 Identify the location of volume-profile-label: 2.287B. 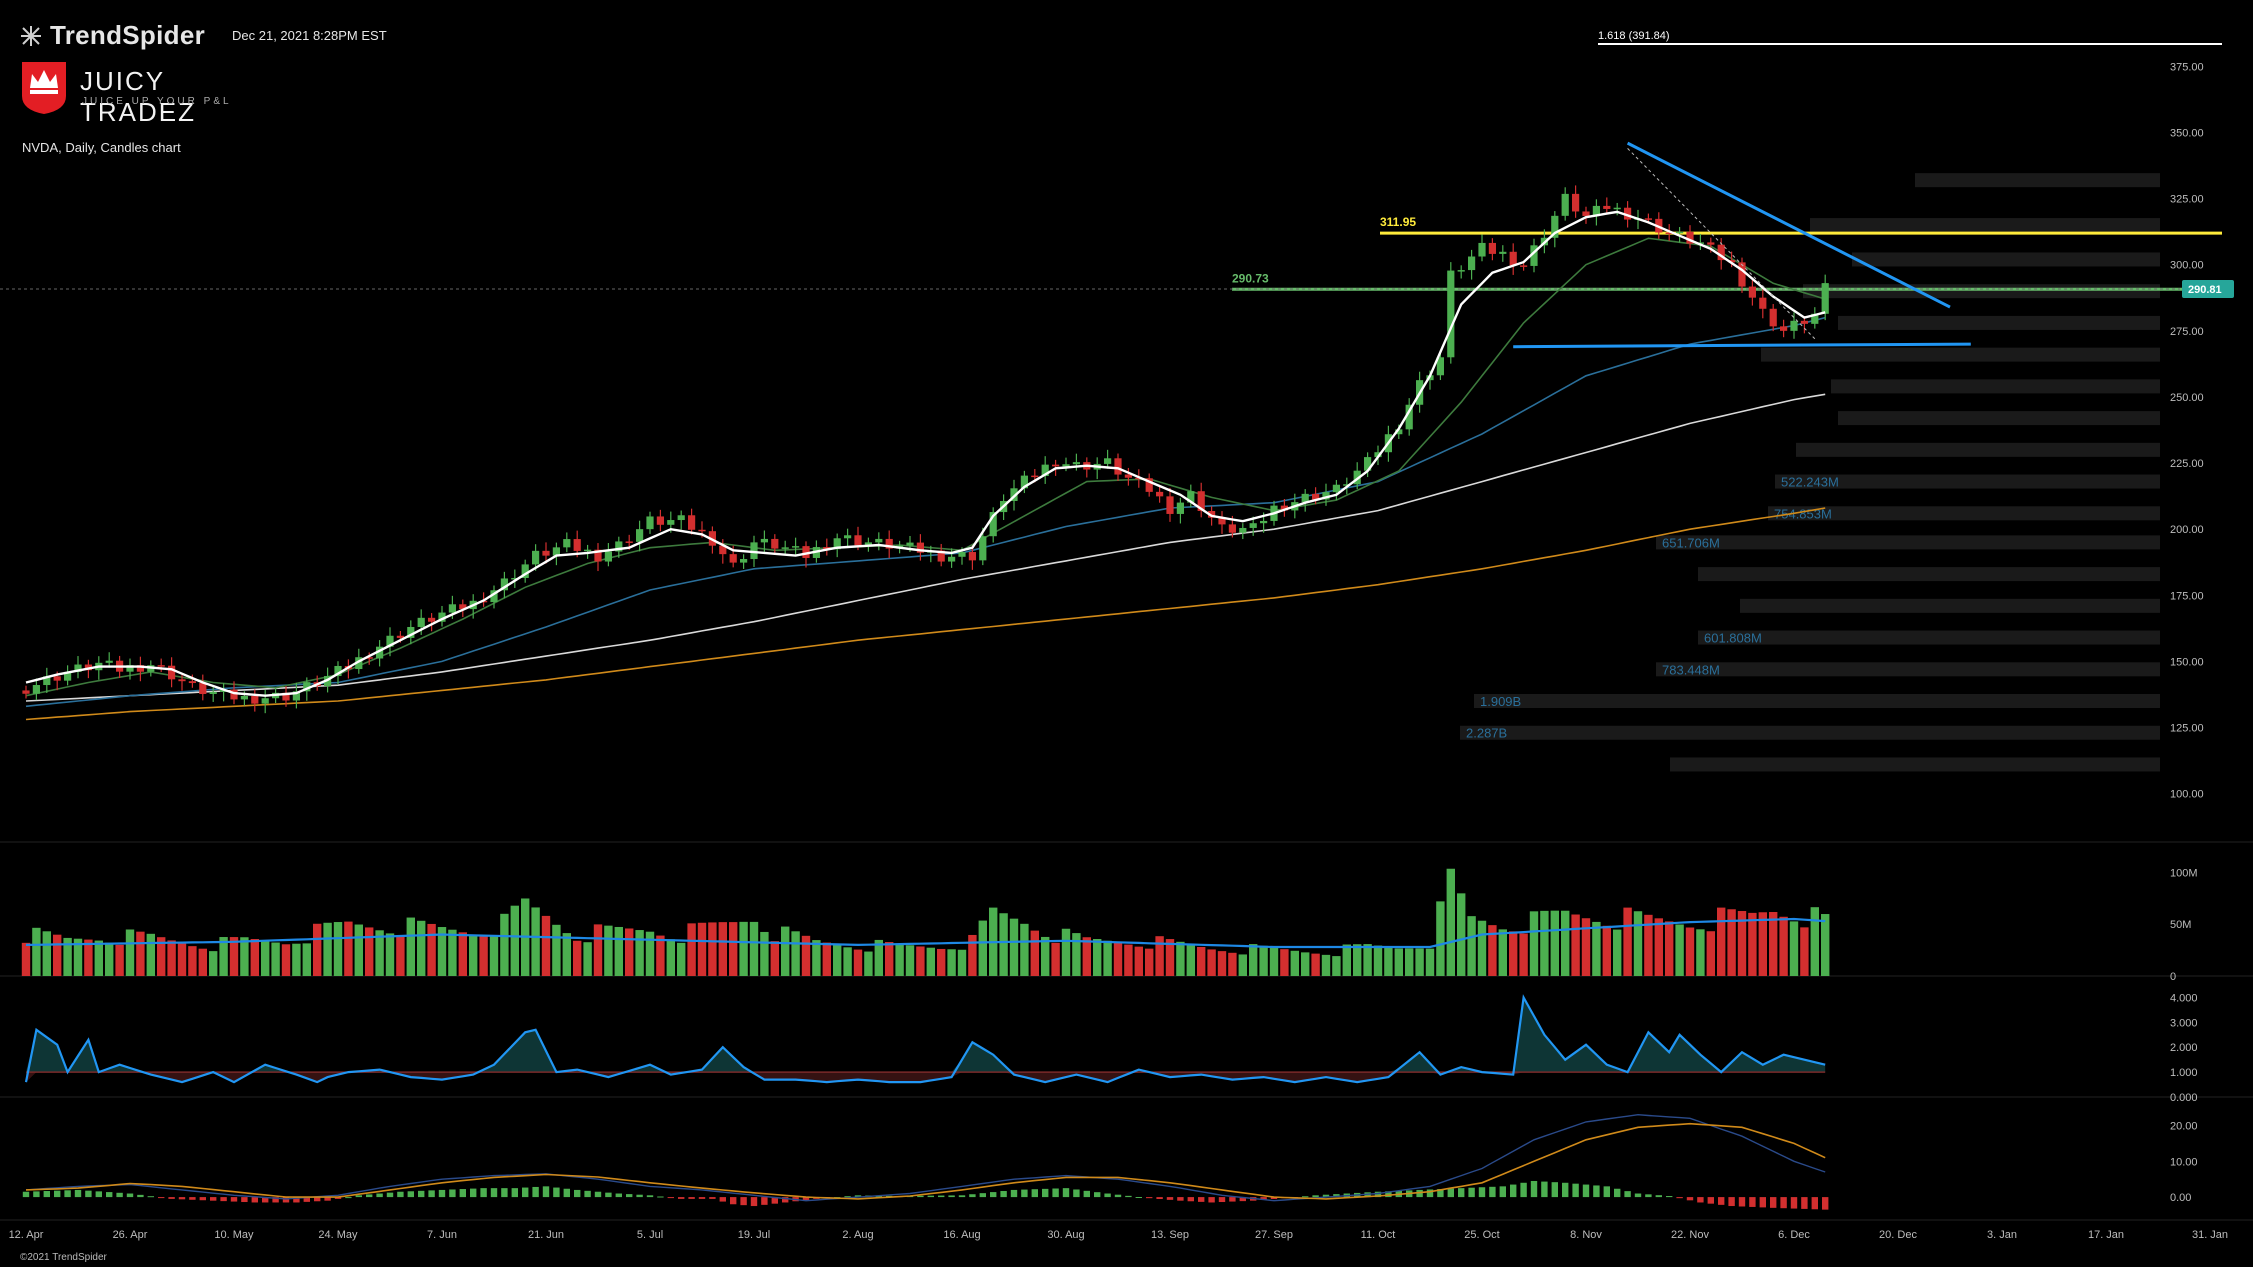
(1486, 733).